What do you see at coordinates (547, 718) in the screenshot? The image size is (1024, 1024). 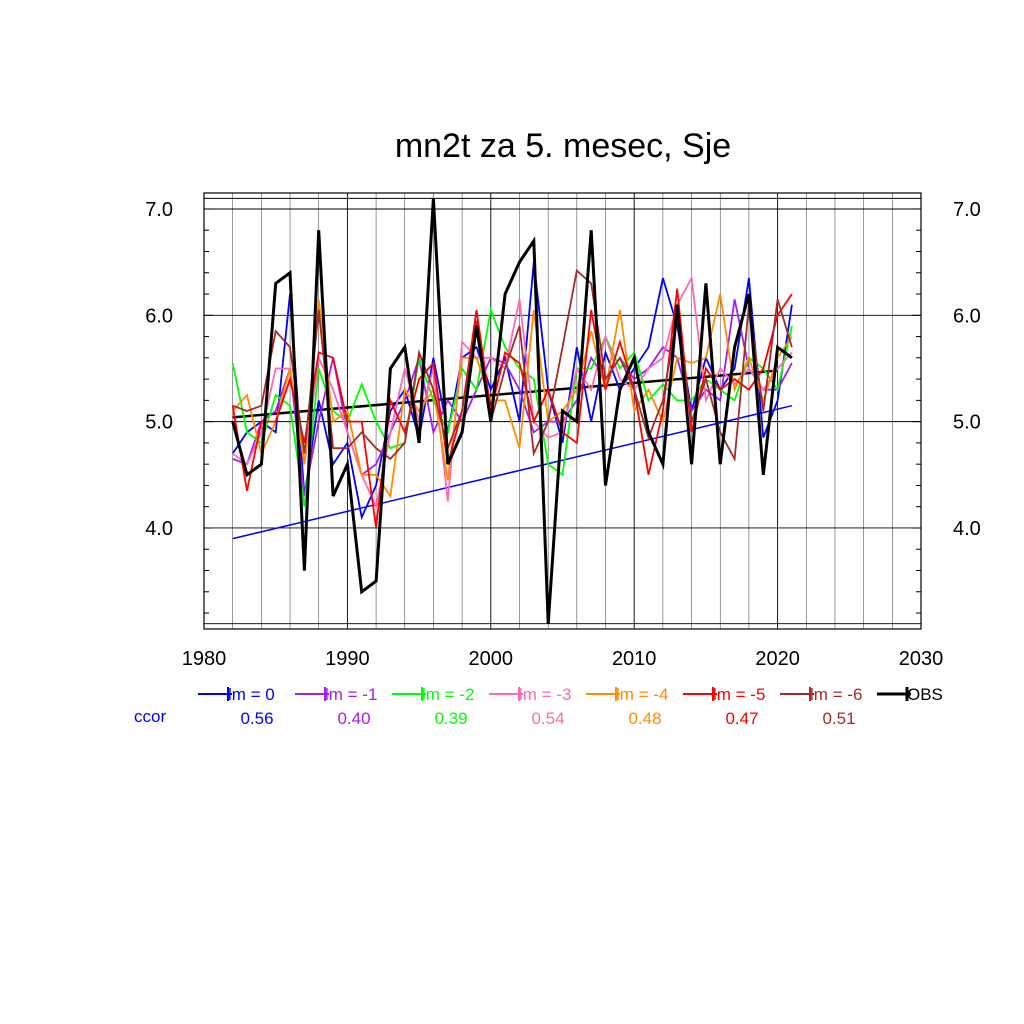 I see `legend-corr-value: 0.54` at bounding box center [547, 718].